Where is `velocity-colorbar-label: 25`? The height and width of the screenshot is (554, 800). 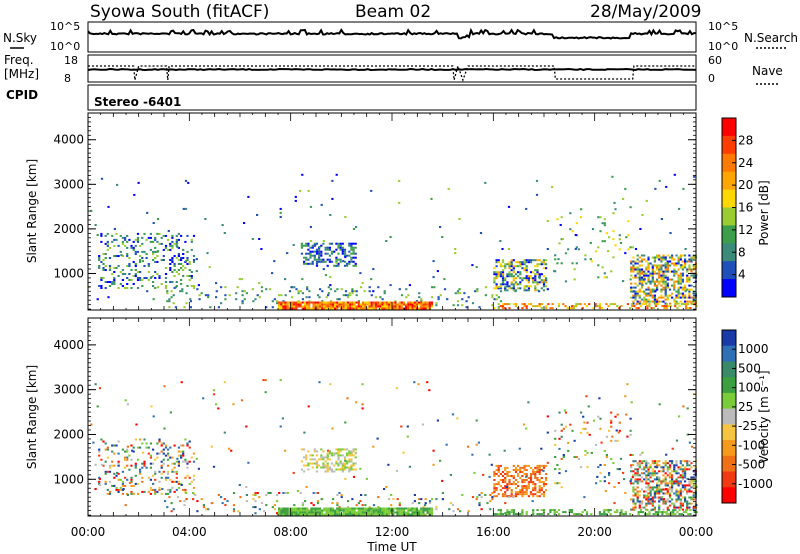
velocity-colorbar-label: 25 is located at coordinates (745, 407).